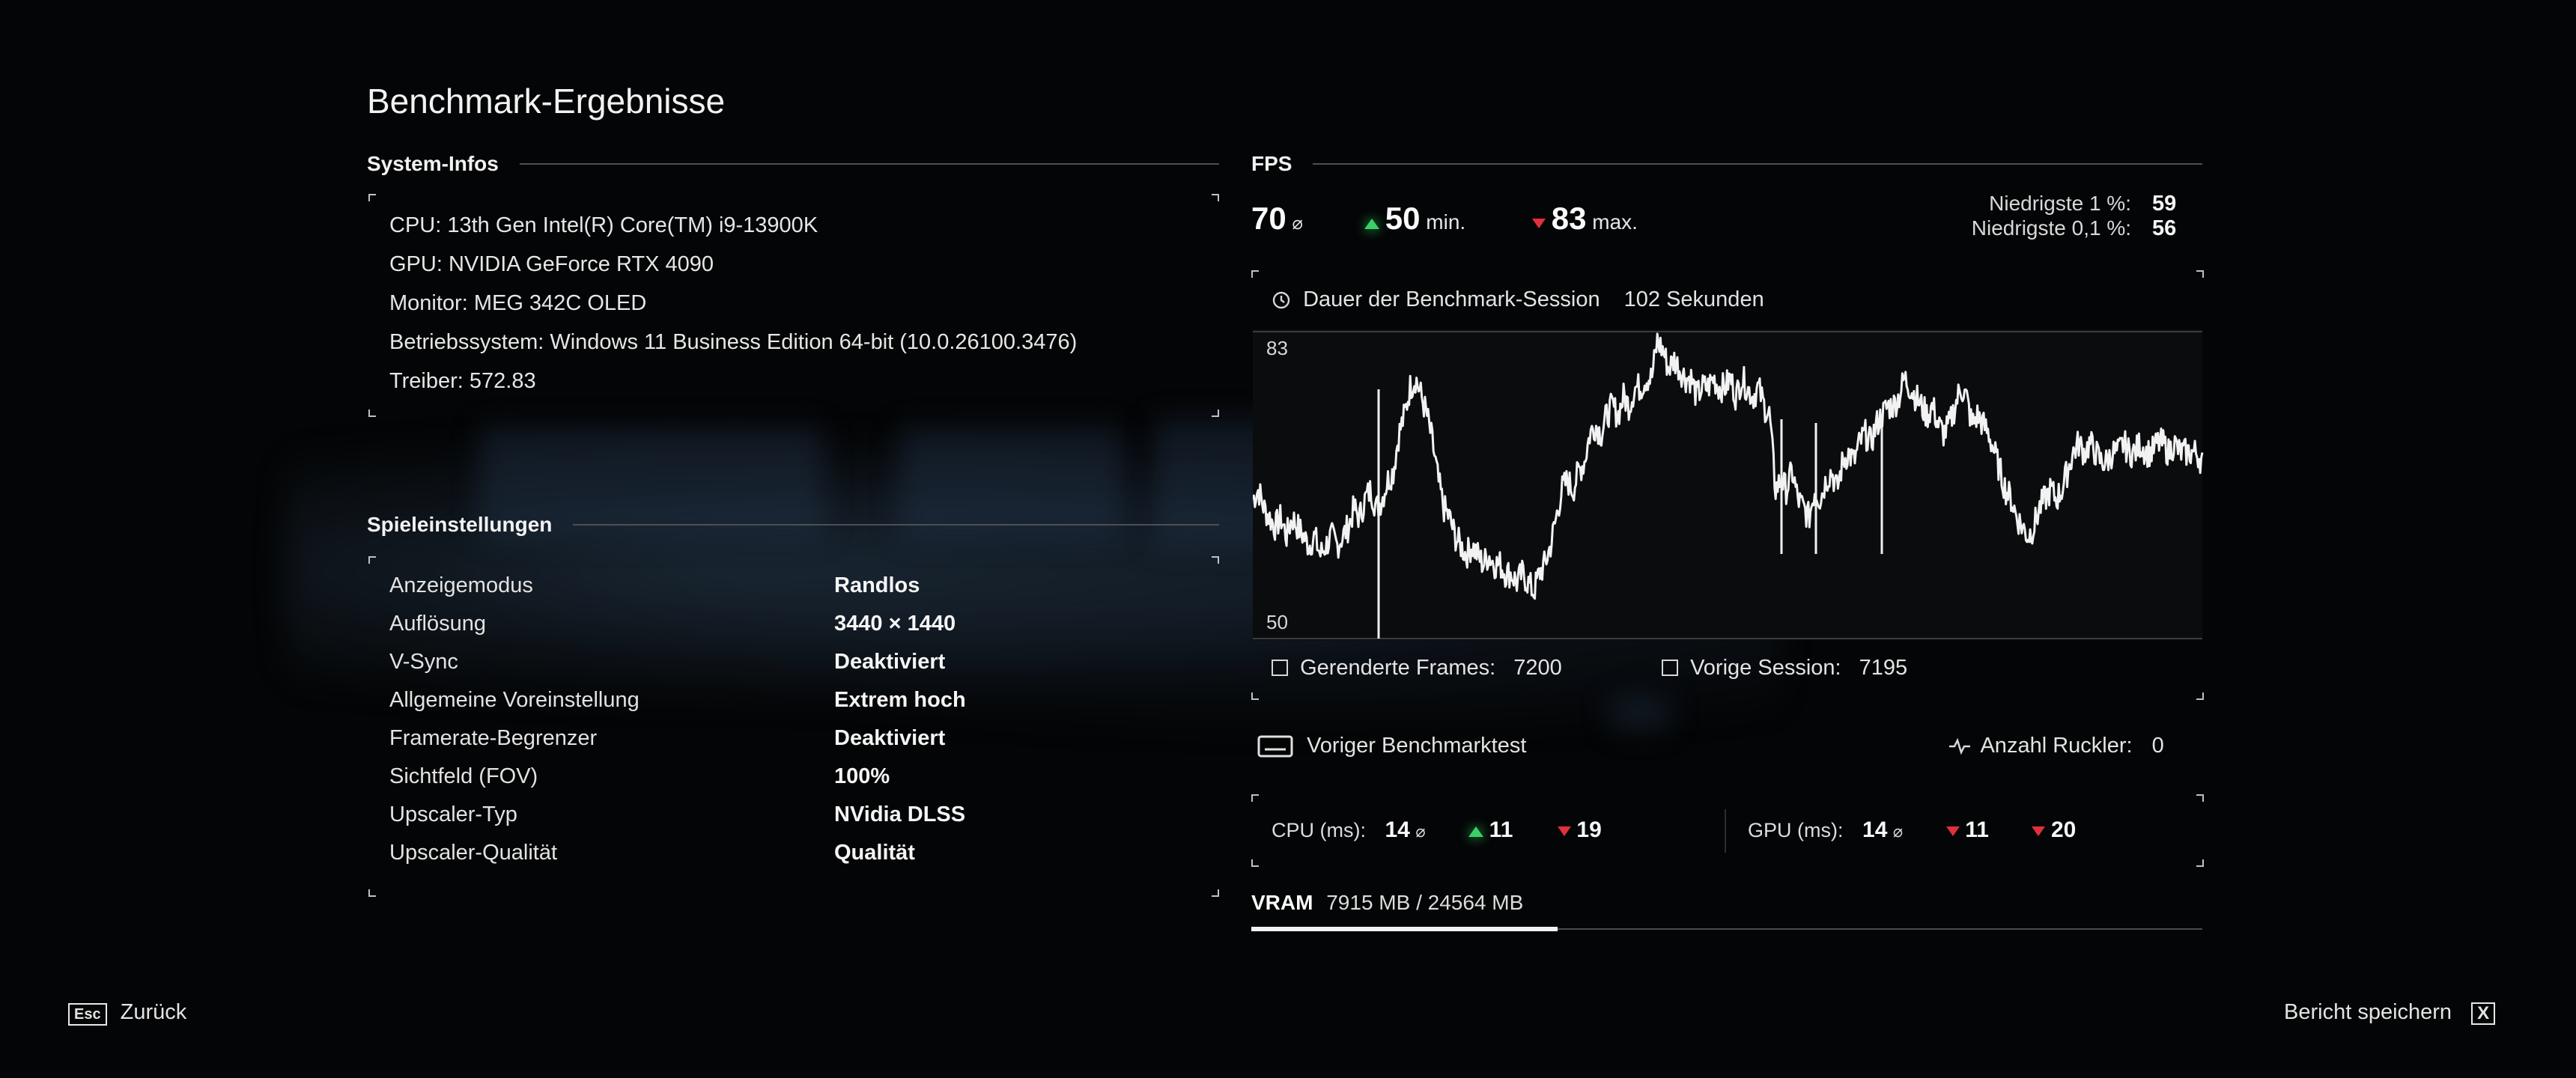 This screenshot has height=1078, width=2576. Describe the element at coordinates (463, 776) in the screenshot. I see `setting-label: Sichtfeld (FOV)` at that location.